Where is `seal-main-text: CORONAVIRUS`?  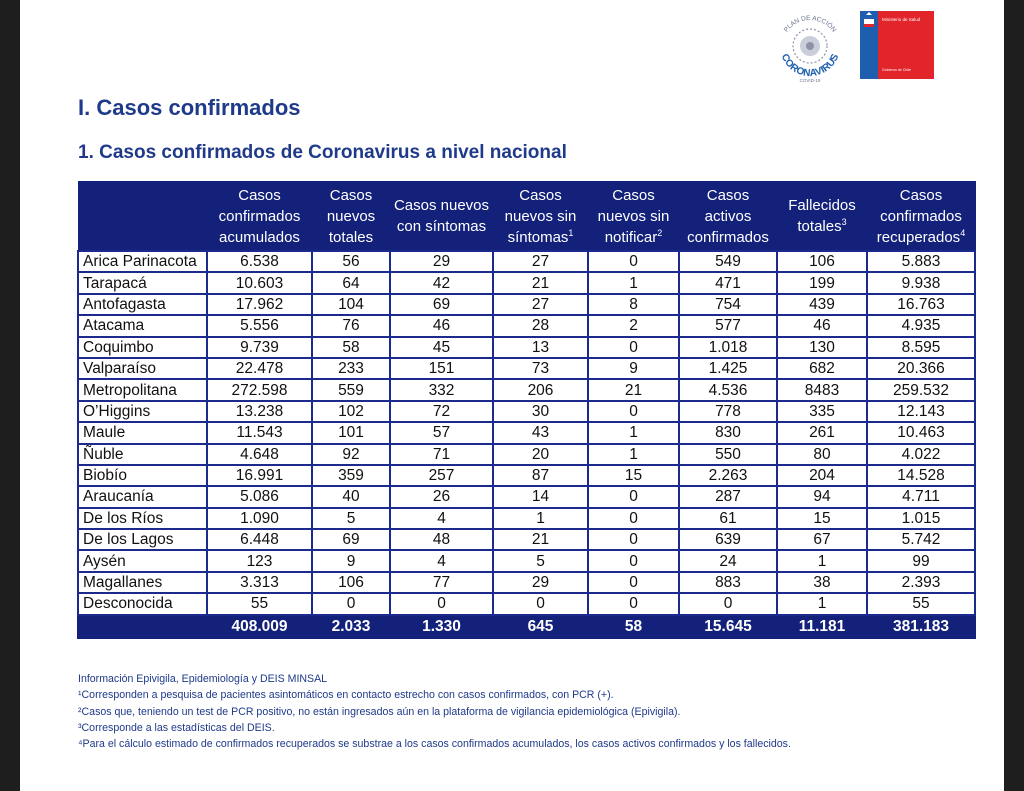
seal-main-text: CORONAVIRUS is located at coordinates (810, 65).